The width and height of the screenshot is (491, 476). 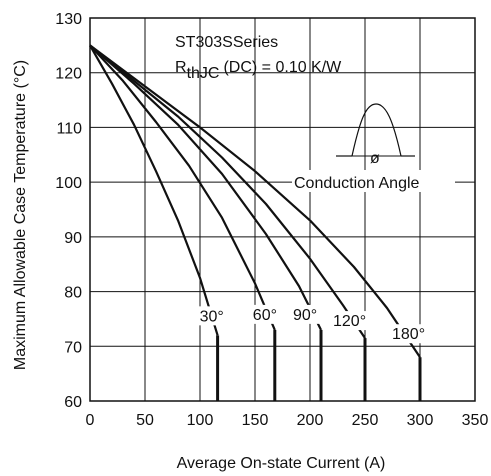 What do you see at coordinates (68, 183) in the screenshot?
I see `y-tick-label: 100` at bounding box center [68, 183].